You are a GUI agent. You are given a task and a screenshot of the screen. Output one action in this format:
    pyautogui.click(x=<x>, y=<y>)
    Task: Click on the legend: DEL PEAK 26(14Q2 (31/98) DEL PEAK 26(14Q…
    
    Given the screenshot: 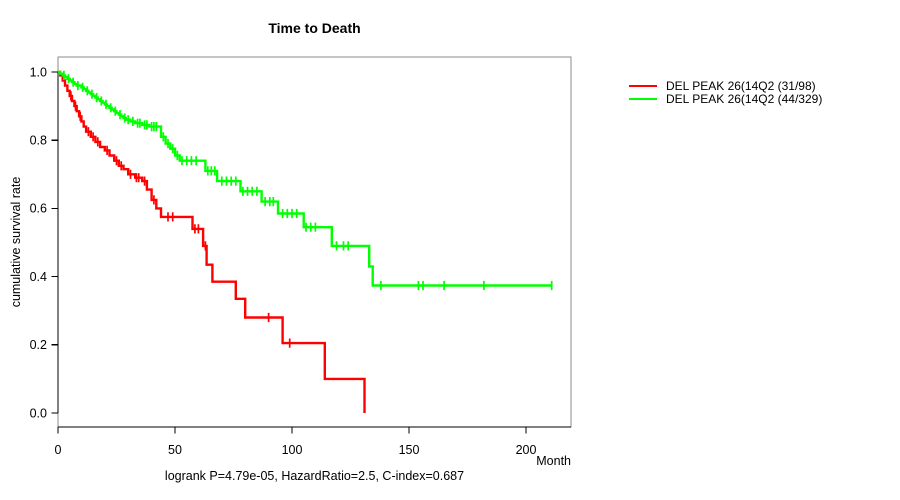 What is the action you would take?
    pyautogui.click(x=725, y=92)
    